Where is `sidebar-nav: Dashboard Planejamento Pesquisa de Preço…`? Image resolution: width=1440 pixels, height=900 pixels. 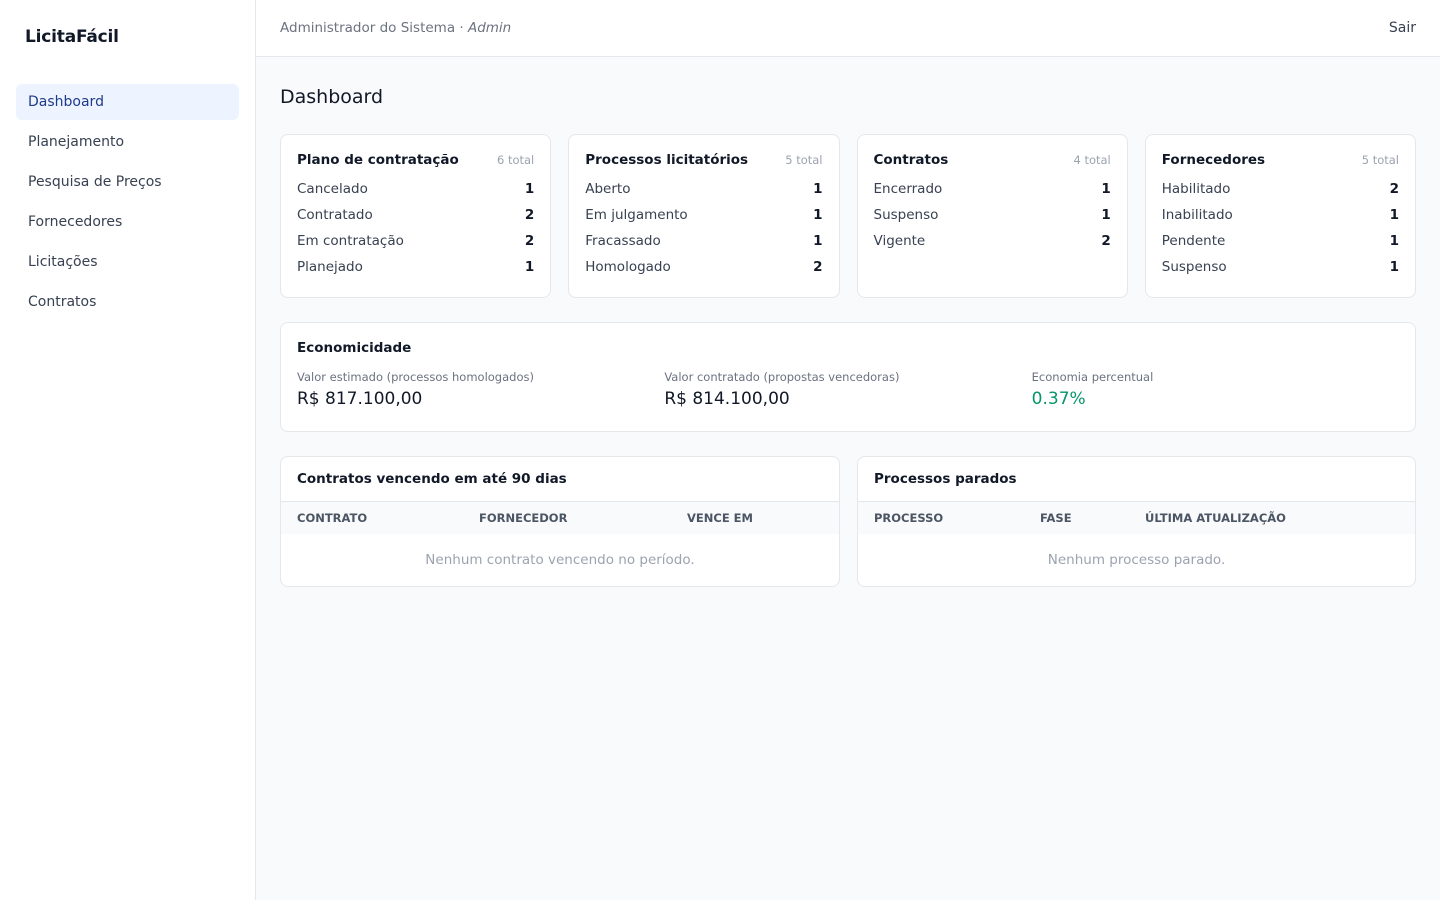
sidebar-nav: Dashboard Planejamento Pesquisa de Preço… is located at coordinates (127, 199).